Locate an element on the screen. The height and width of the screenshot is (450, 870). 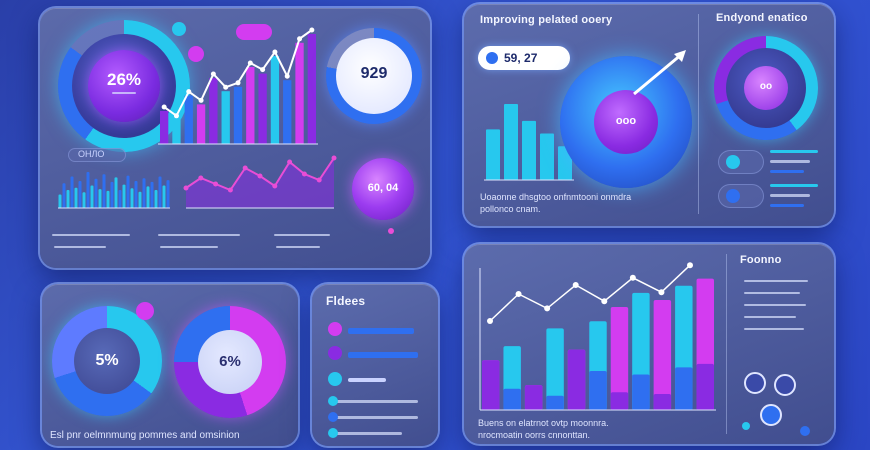
purple-orb-value: 60, 04 is located at coordinates (383, 188).